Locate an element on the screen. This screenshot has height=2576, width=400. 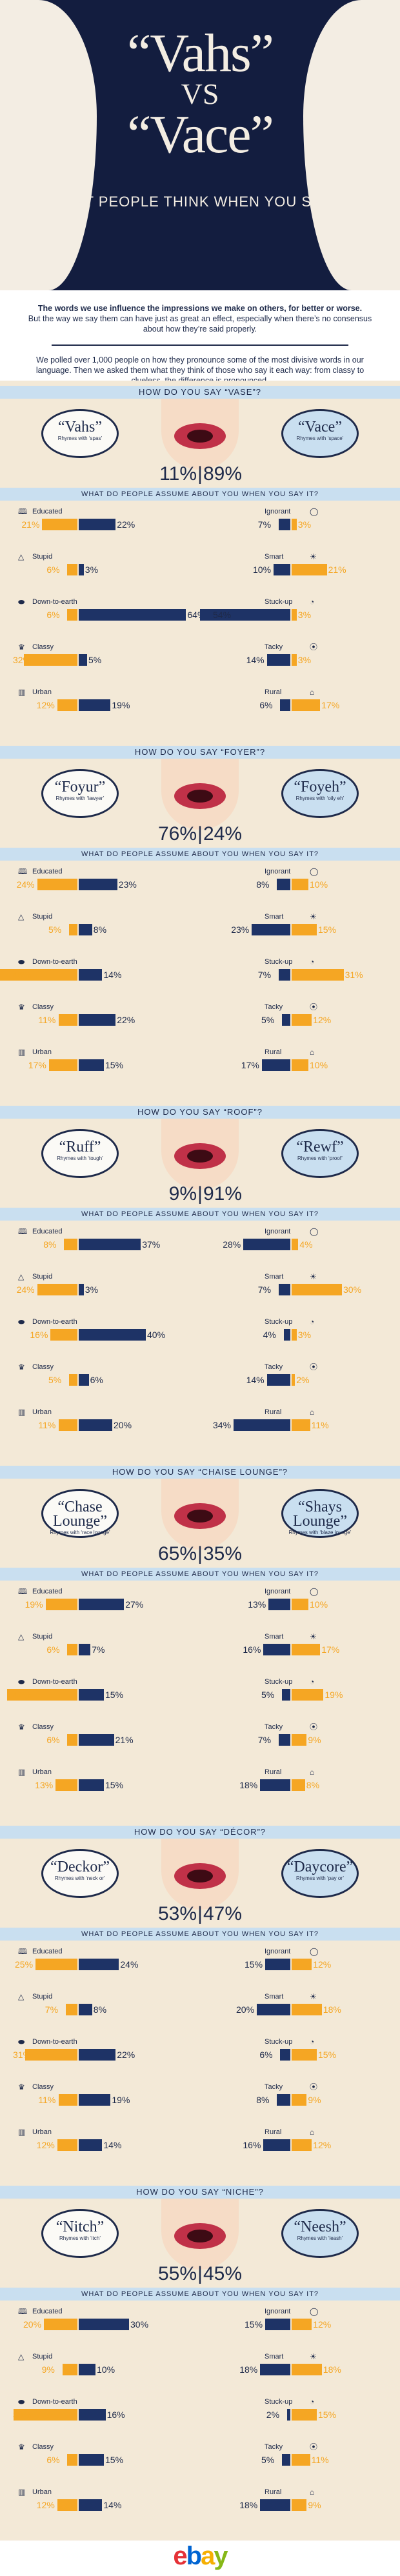
split-result: 65%|35% is located at coordinates (200, 1554).